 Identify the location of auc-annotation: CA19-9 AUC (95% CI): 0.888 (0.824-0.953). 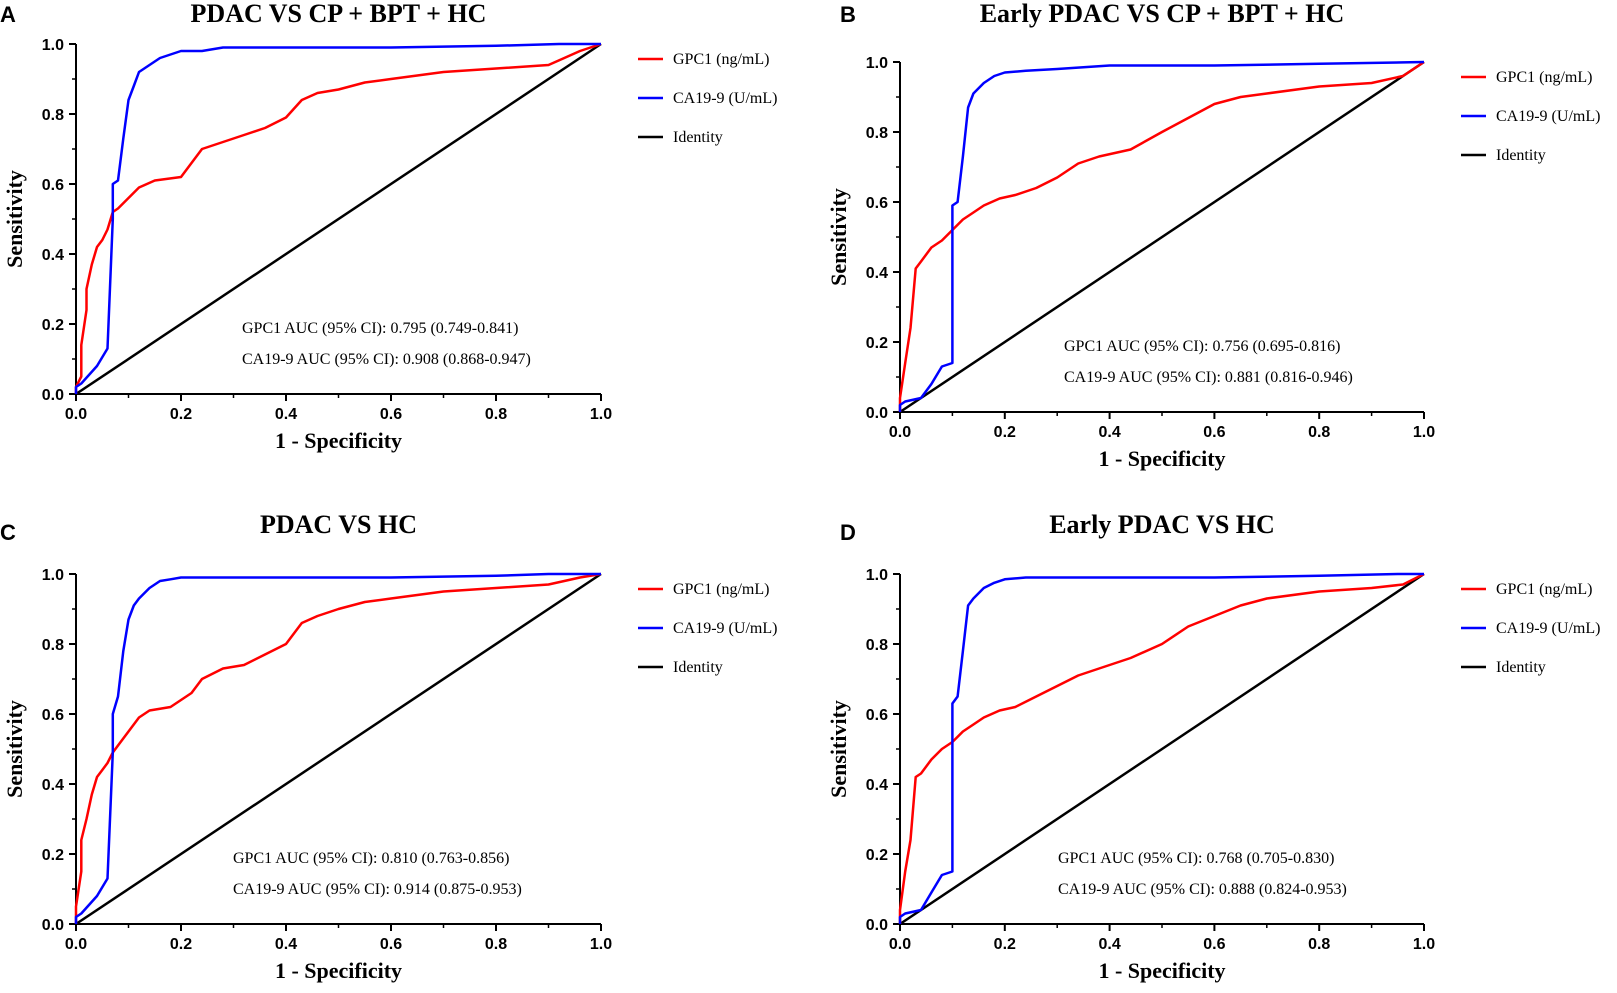
(1202, 889).